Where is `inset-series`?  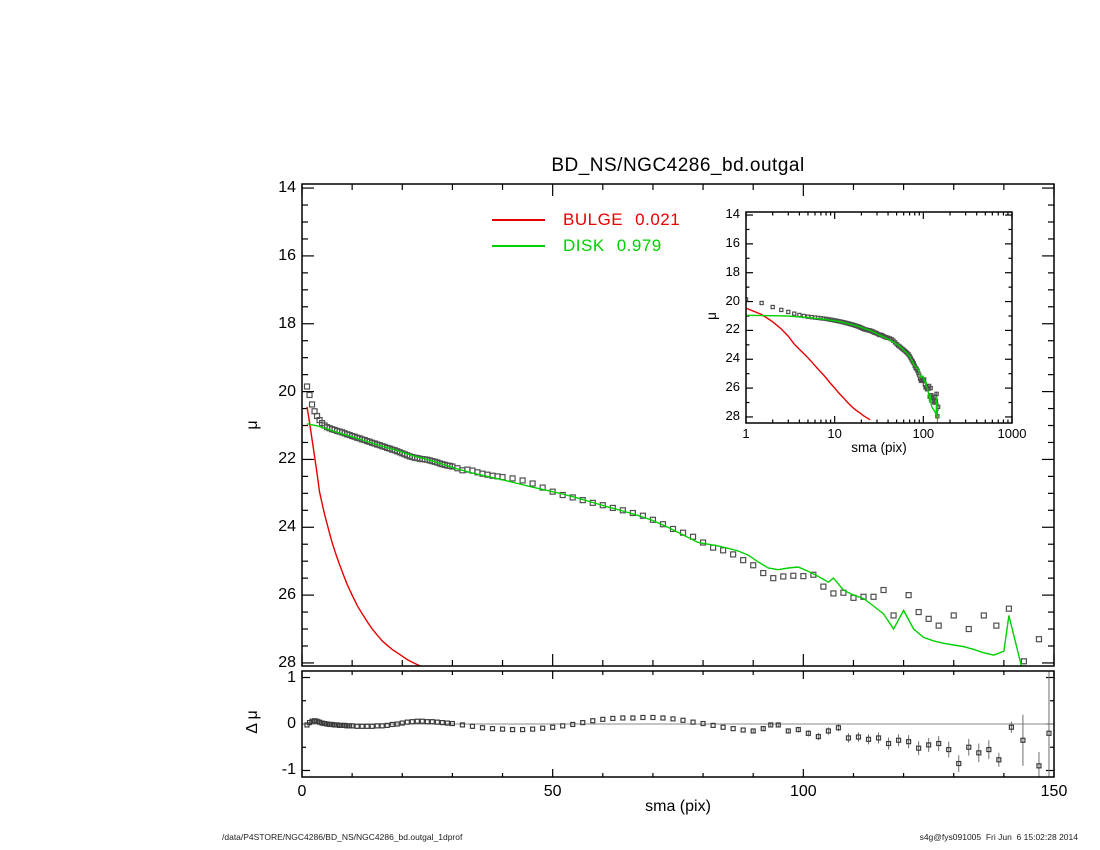
inset-series is located at coordinates (843, 360).